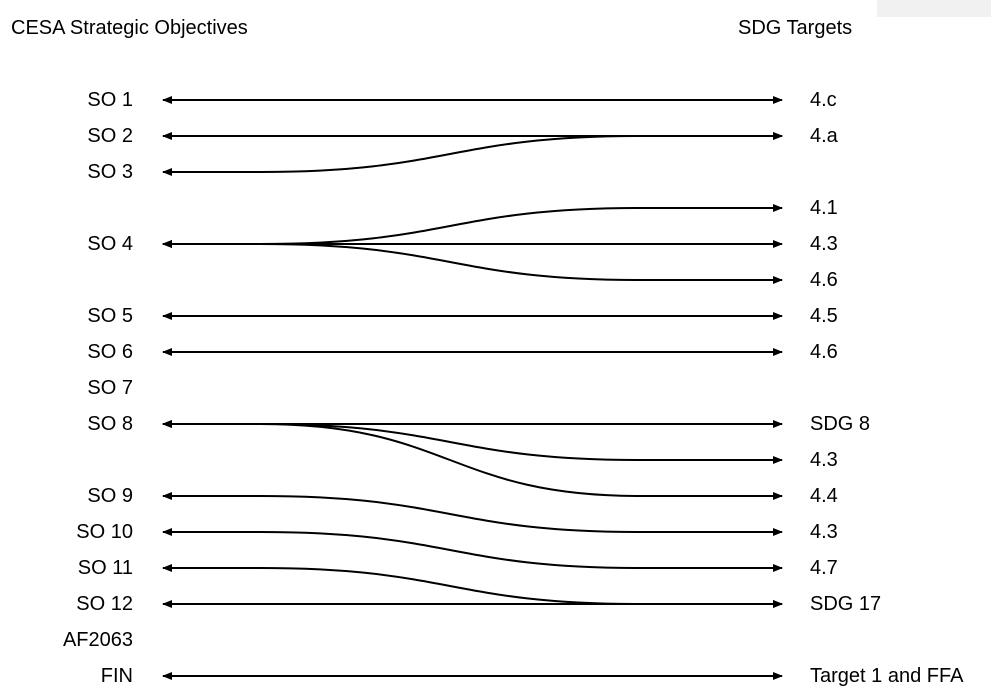  What do you see at coordinates (110, 244) in the screenshot?
I see `objective-label: SO 4` at bounding box center [110, 244].